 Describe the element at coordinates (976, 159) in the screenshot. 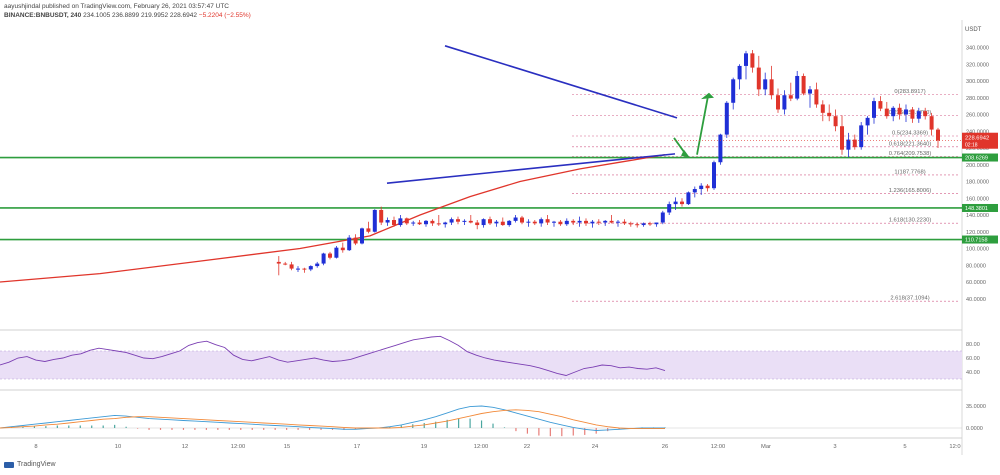

I see `support-price-label: 208.6269` at that location.